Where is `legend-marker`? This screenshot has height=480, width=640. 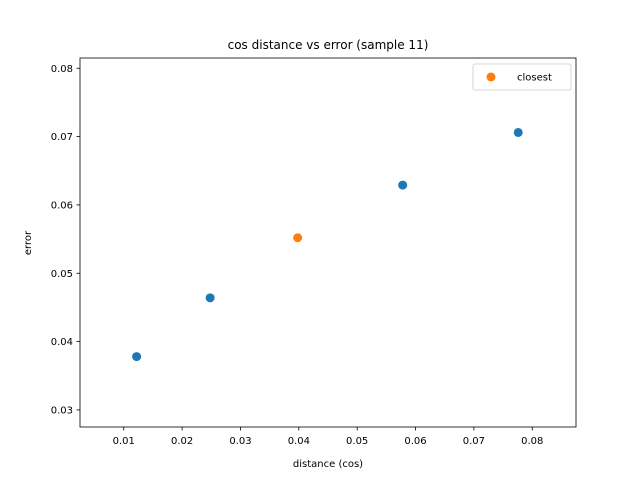 legend-marker is located at coordinates (491, 77).